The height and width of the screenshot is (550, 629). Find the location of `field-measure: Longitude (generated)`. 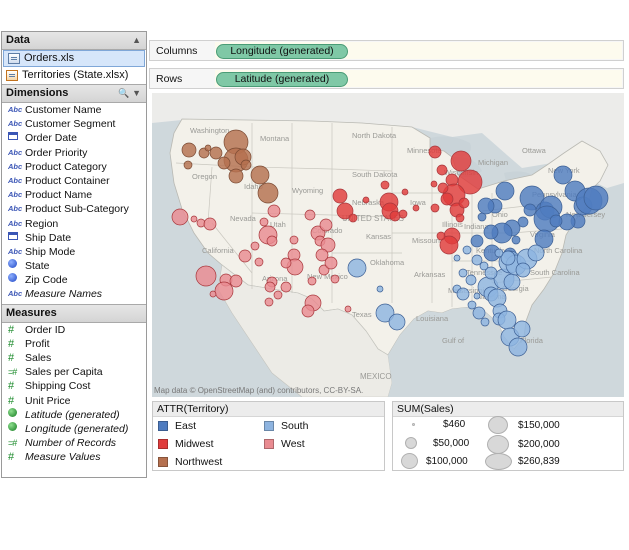

field-measure: Longitude (generated) is located at coordinates (74, 428).